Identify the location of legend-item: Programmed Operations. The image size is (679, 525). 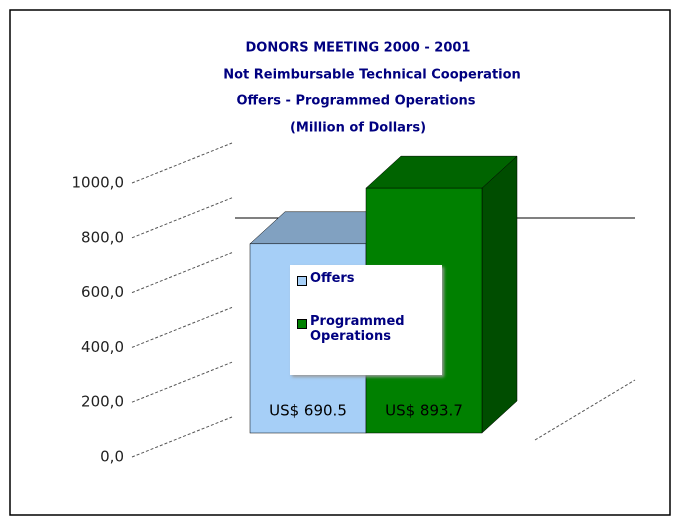
(366, 329).